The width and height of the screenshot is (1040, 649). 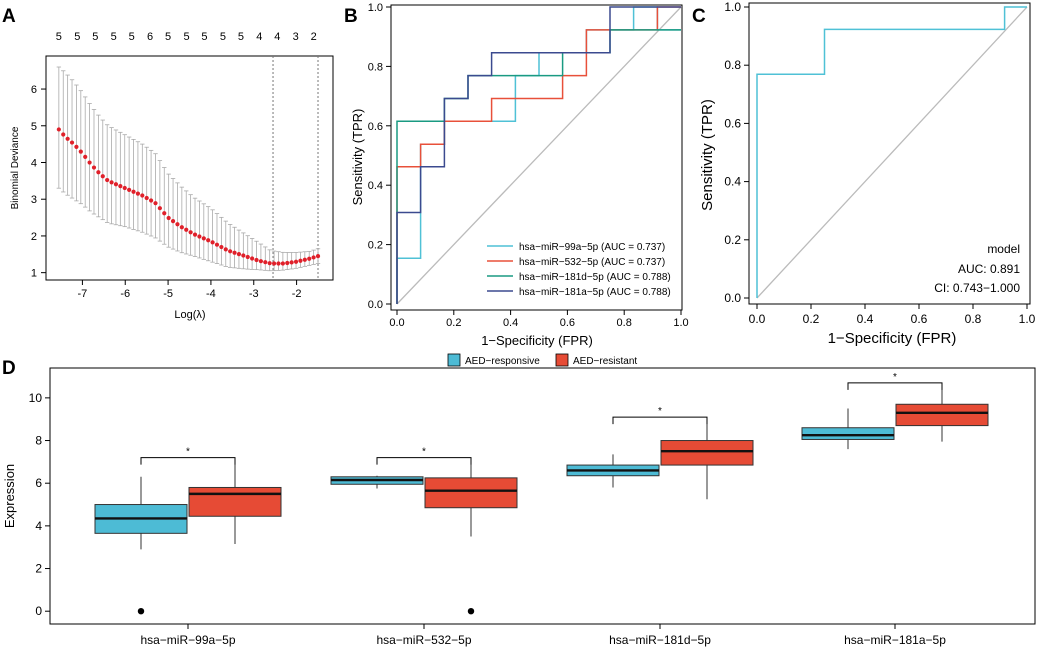 I want to click on panel-c-frame, so click(x=889, y=153).